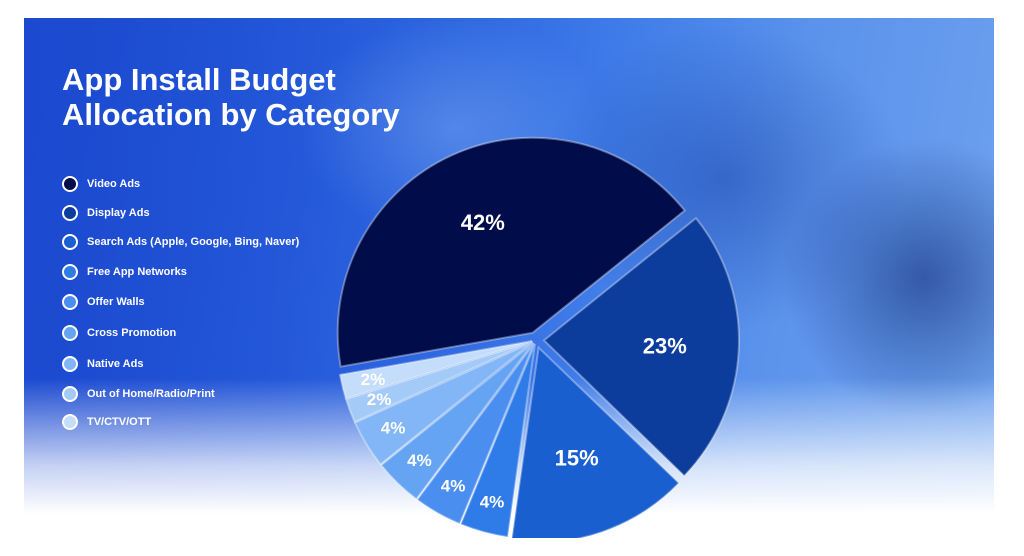 This screenshot has width=1024, height=556. Describe the element at coordinates (116, 302) in the screenshot. I see `legend-label: Offer Walls` at that location.